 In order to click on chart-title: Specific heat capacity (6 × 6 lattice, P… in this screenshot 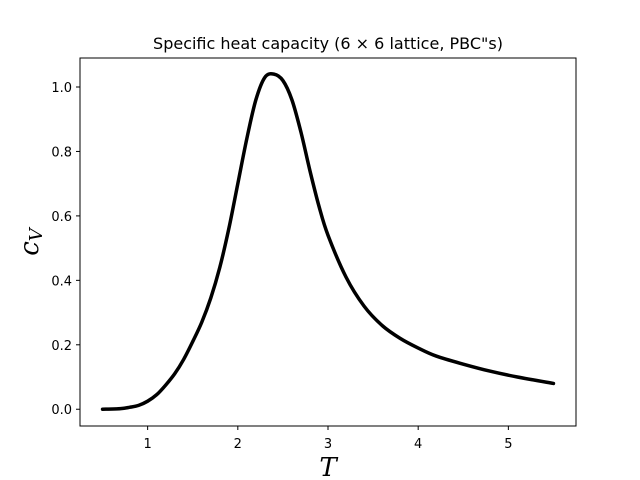, I will do `click(328, 43)`.